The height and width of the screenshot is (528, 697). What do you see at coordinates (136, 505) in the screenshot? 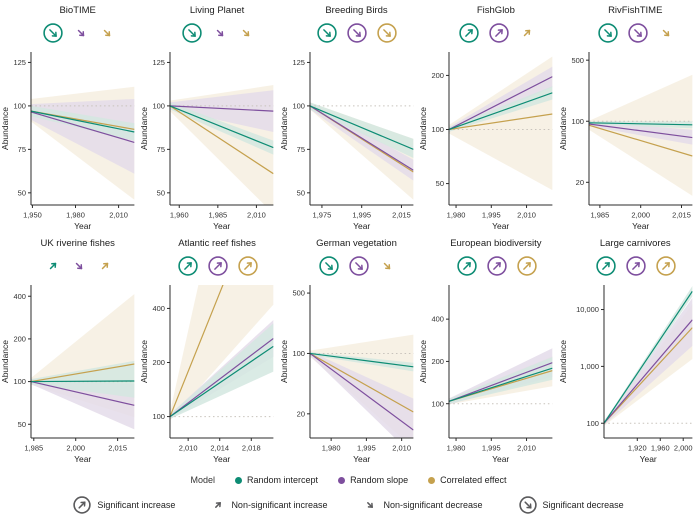
I see `significance-legend-label: Significant increase` at bounding box center [136, 505].